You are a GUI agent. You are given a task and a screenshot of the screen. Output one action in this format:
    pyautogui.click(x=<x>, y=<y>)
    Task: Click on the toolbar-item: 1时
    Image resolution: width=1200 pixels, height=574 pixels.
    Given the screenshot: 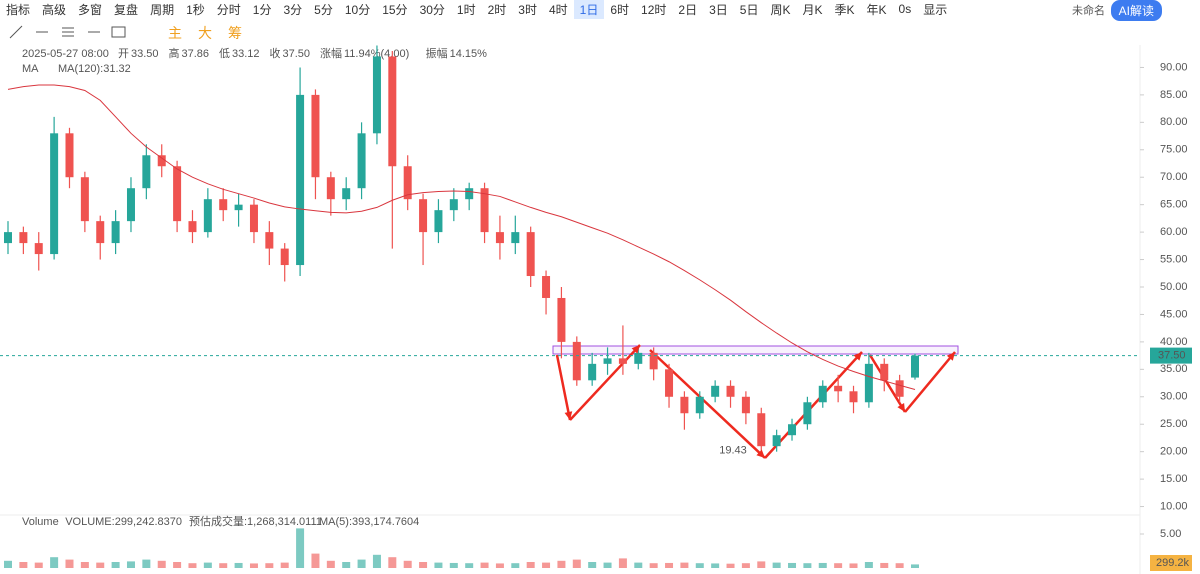 What is the action you would take?
    pyautogui.click(x=466, y=9)
    